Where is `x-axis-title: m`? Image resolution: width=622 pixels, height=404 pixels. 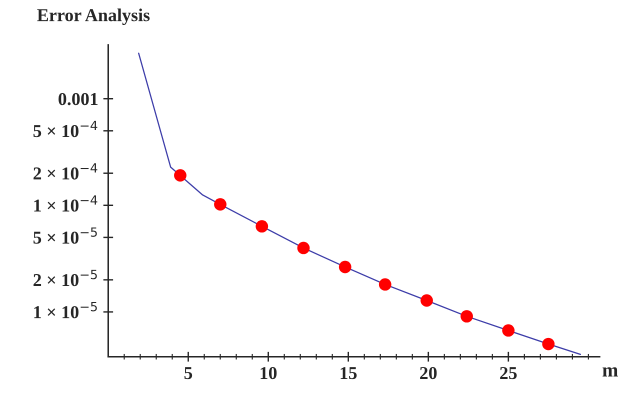
x-axis-title: m is located at coordinates (610, 371).